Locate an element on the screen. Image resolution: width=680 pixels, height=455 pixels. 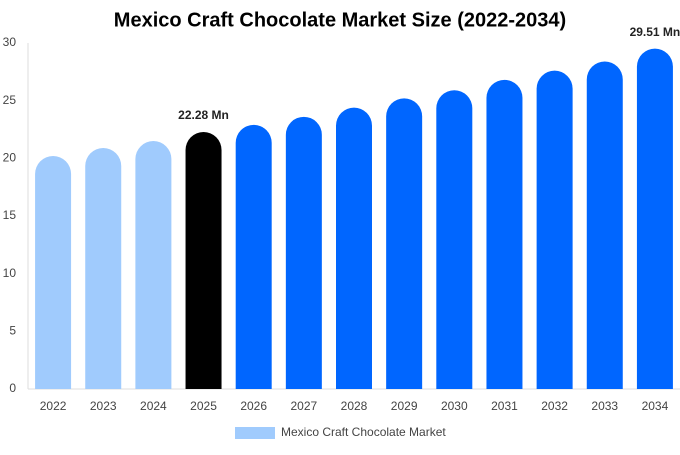
x-tick-label: 2024 is located at coordinates (153, 406).